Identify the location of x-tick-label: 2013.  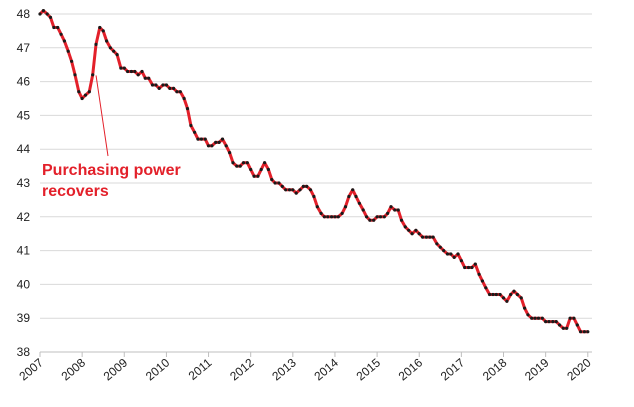
(284, 369).